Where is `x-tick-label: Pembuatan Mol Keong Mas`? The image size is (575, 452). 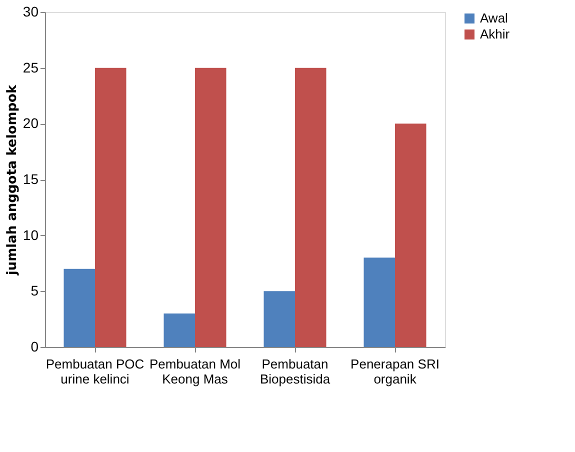
x-tick-label: Pembuatan Mol Keong Mas is located at coordinates (195, 371).